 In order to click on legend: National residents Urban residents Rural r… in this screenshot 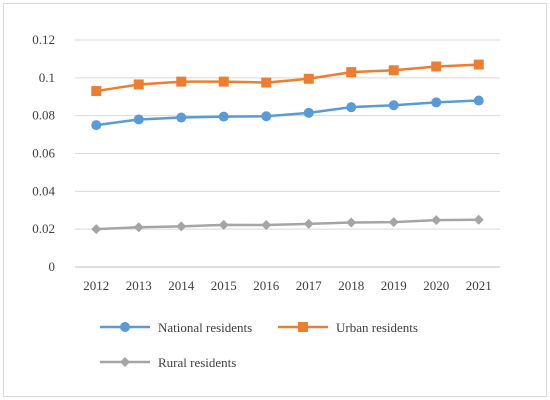, I will do `click(259, 345)`.